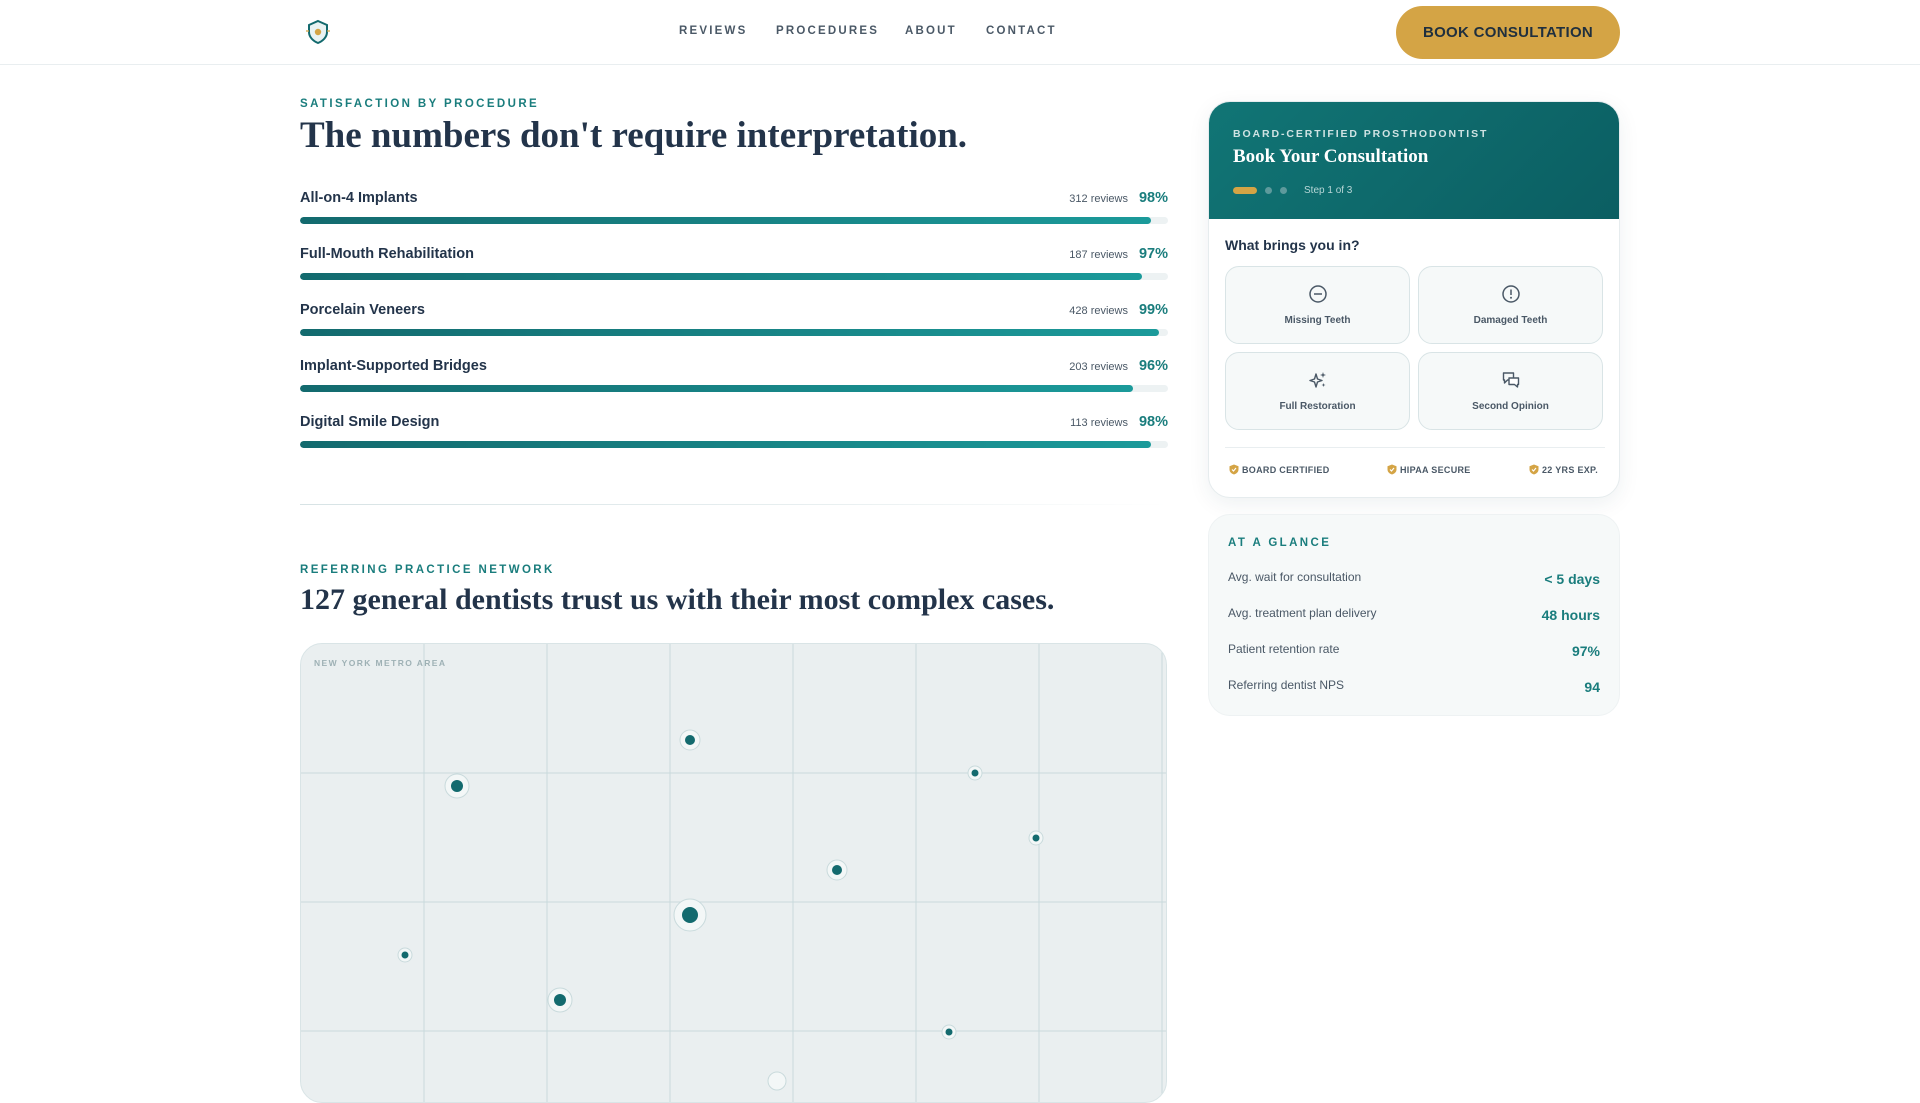 Image resolution: width=1920 pixels, height=1103 pixels. I want to click on logo-shield-icon, so click(318, 32).